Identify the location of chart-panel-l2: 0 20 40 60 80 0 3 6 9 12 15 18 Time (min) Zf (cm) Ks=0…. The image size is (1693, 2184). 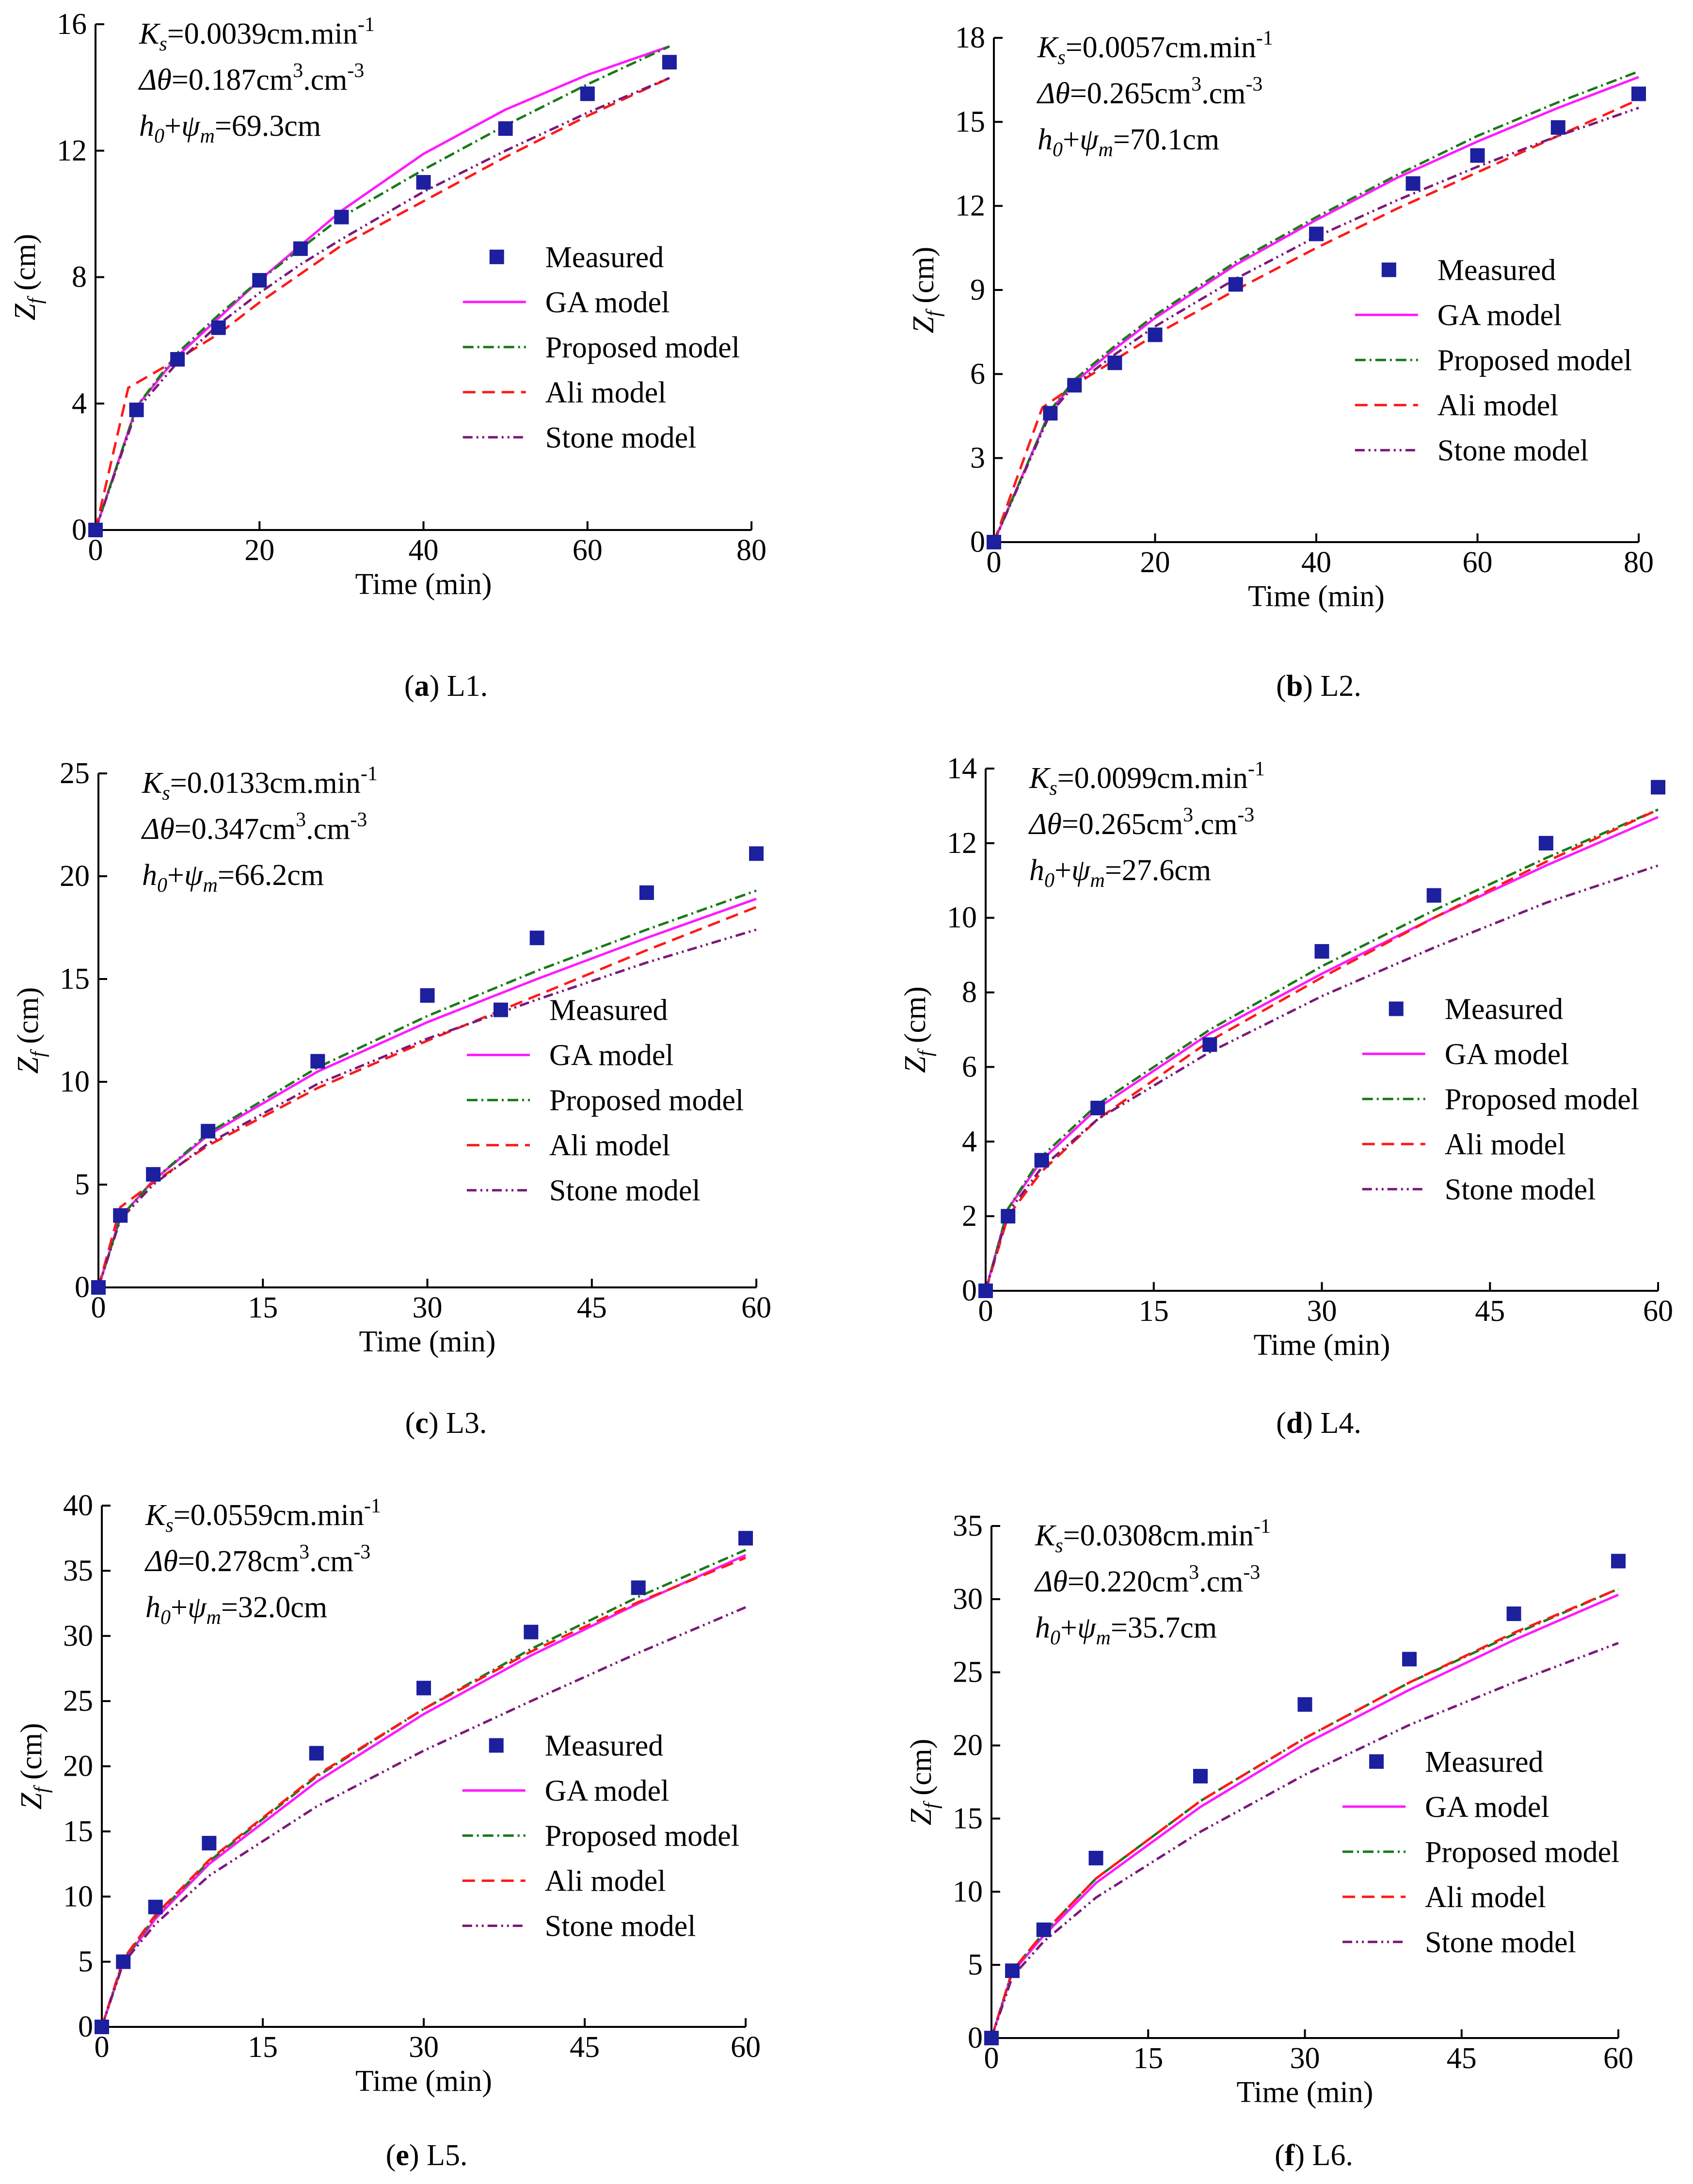
(1281, 317).